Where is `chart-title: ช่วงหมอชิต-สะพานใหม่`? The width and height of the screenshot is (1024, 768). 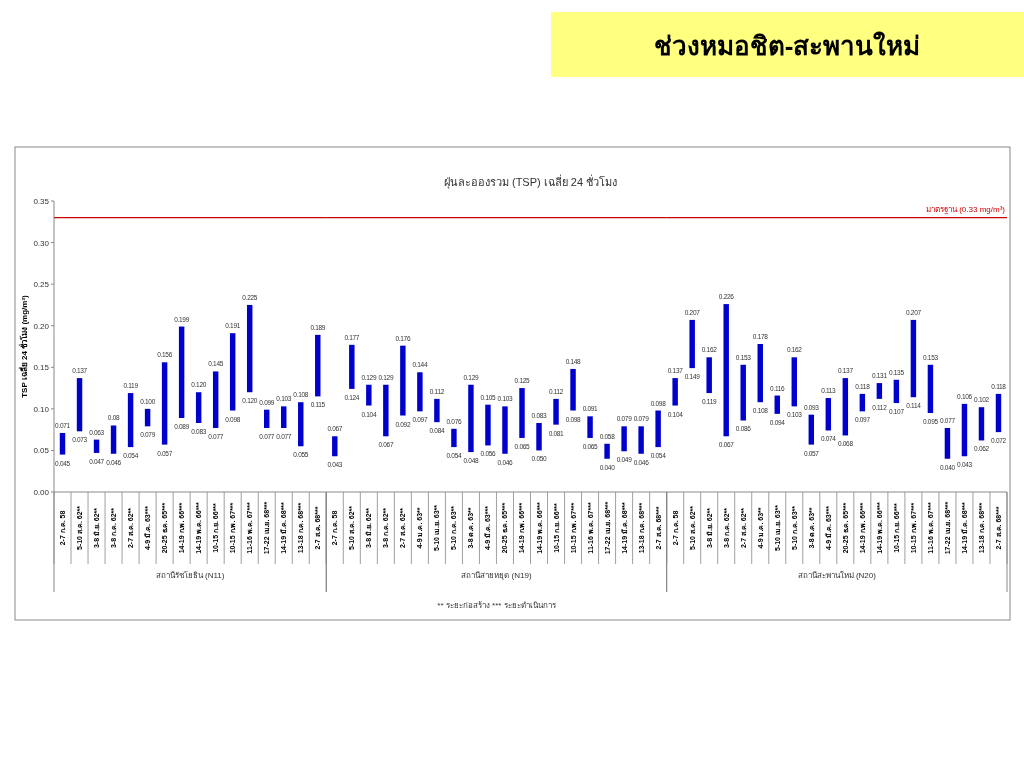
chart-title: ช่วงหมอชิต-สะพานใหม่ is located at coordinates (787, 46).